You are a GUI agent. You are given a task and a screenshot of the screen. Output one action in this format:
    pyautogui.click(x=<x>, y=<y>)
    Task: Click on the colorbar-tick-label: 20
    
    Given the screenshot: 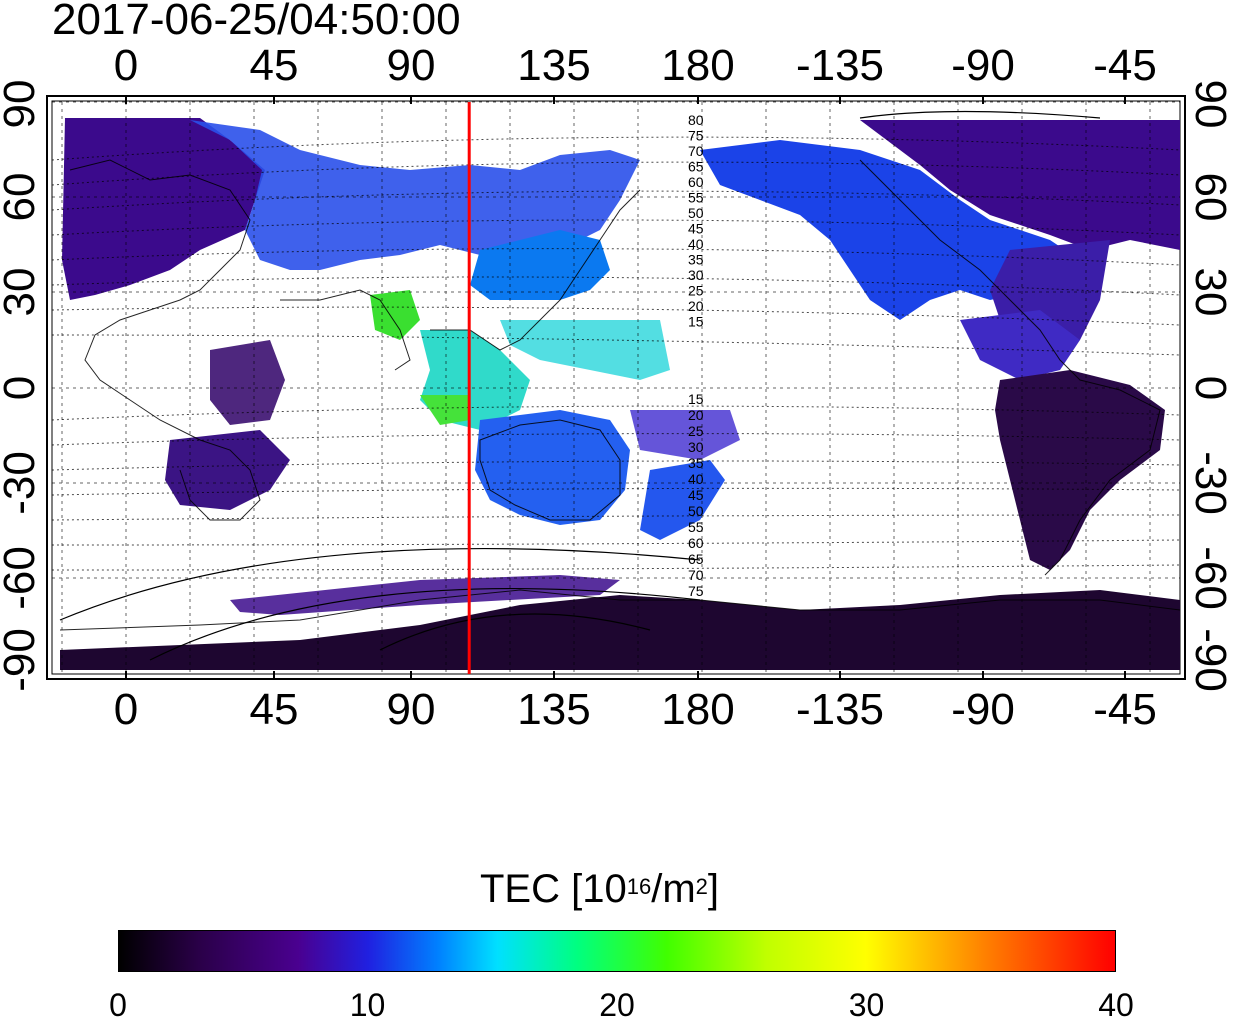 What is the action you would take?
    pyautogui.click(x=617, y=1005)
    